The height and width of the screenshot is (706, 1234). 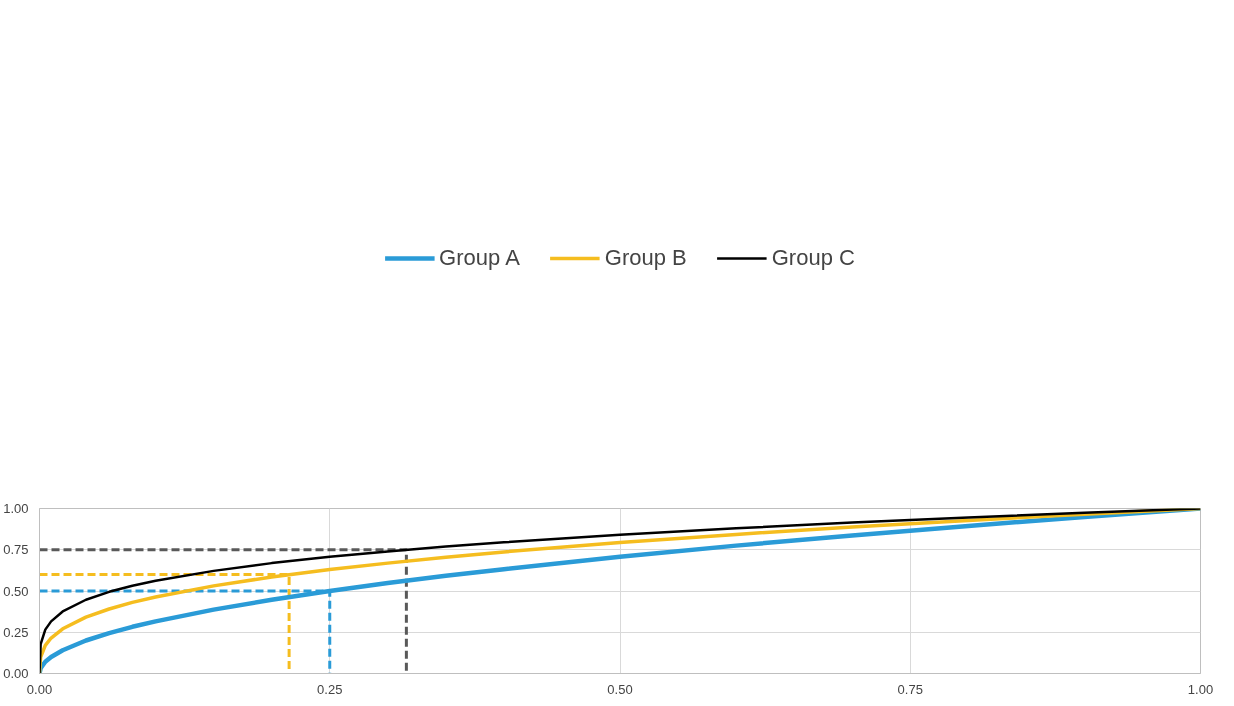 I want to click on x-tick-label: 0.00, so click(x=39, y=689).